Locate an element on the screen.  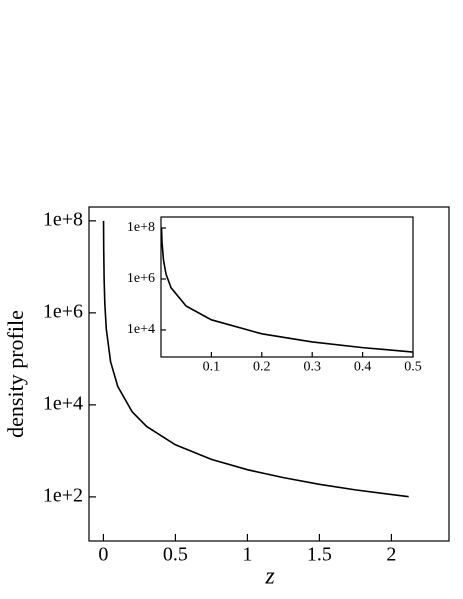
x-tick-label: 2 is located at coordinates (391, 555).